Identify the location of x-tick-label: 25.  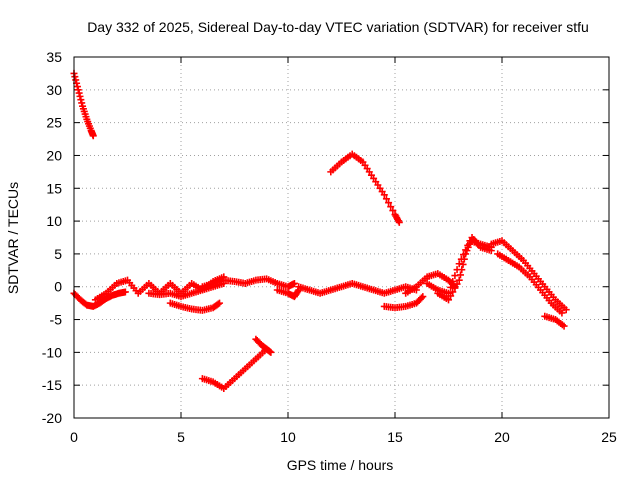
(609, 437).